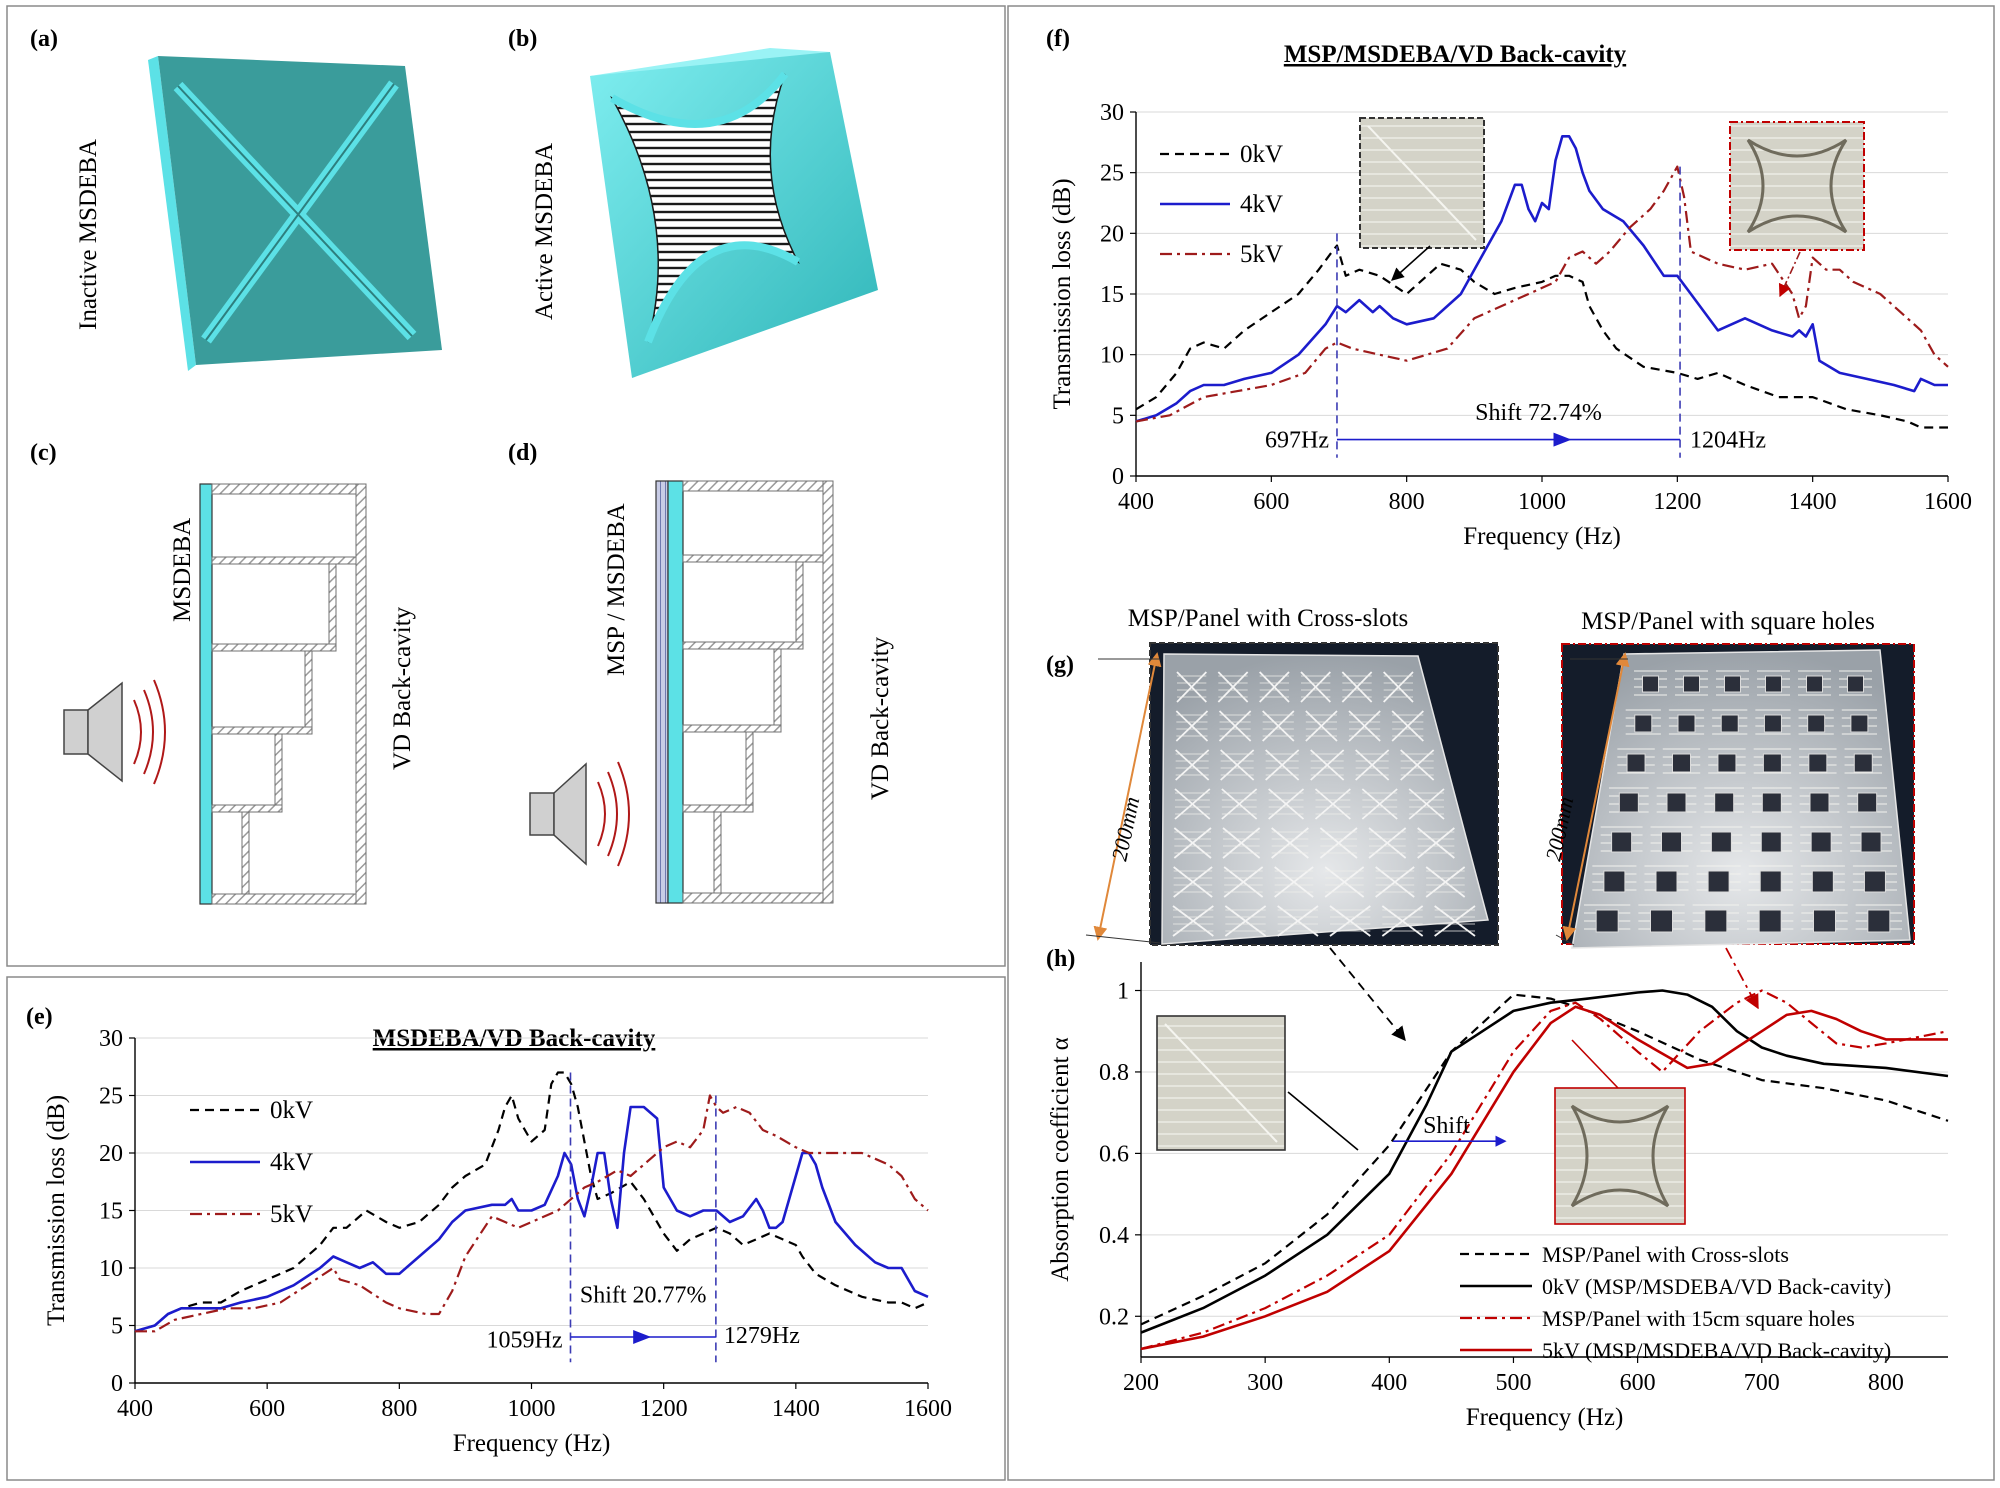 The height and width of the screenshot is (1488, 2000). What do you see at coordinates (1367, 994) in the screenshot?
I see `pointer-cross-slots` at bounding box center [1367, 994].